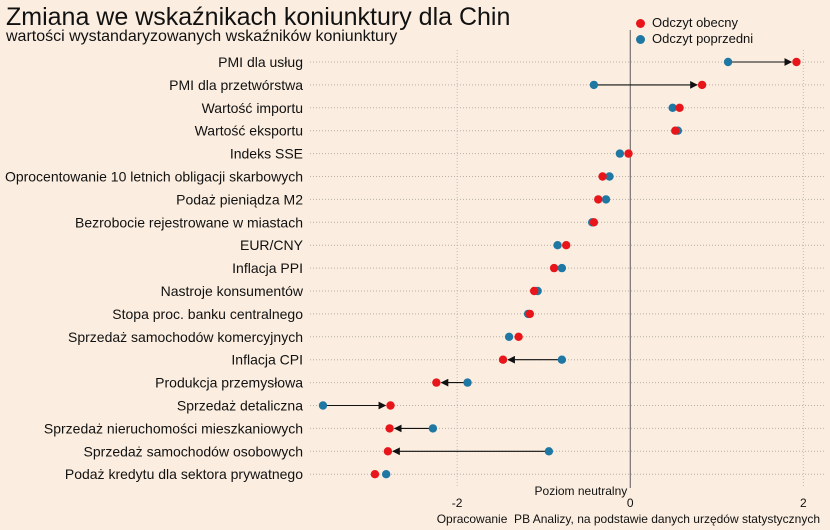 This screenshot has height=530, width=830. What do you see at coordinates (457, 503) in the screenshot?
I see `x-tick-label: -2` at bounding box center [457, 503].